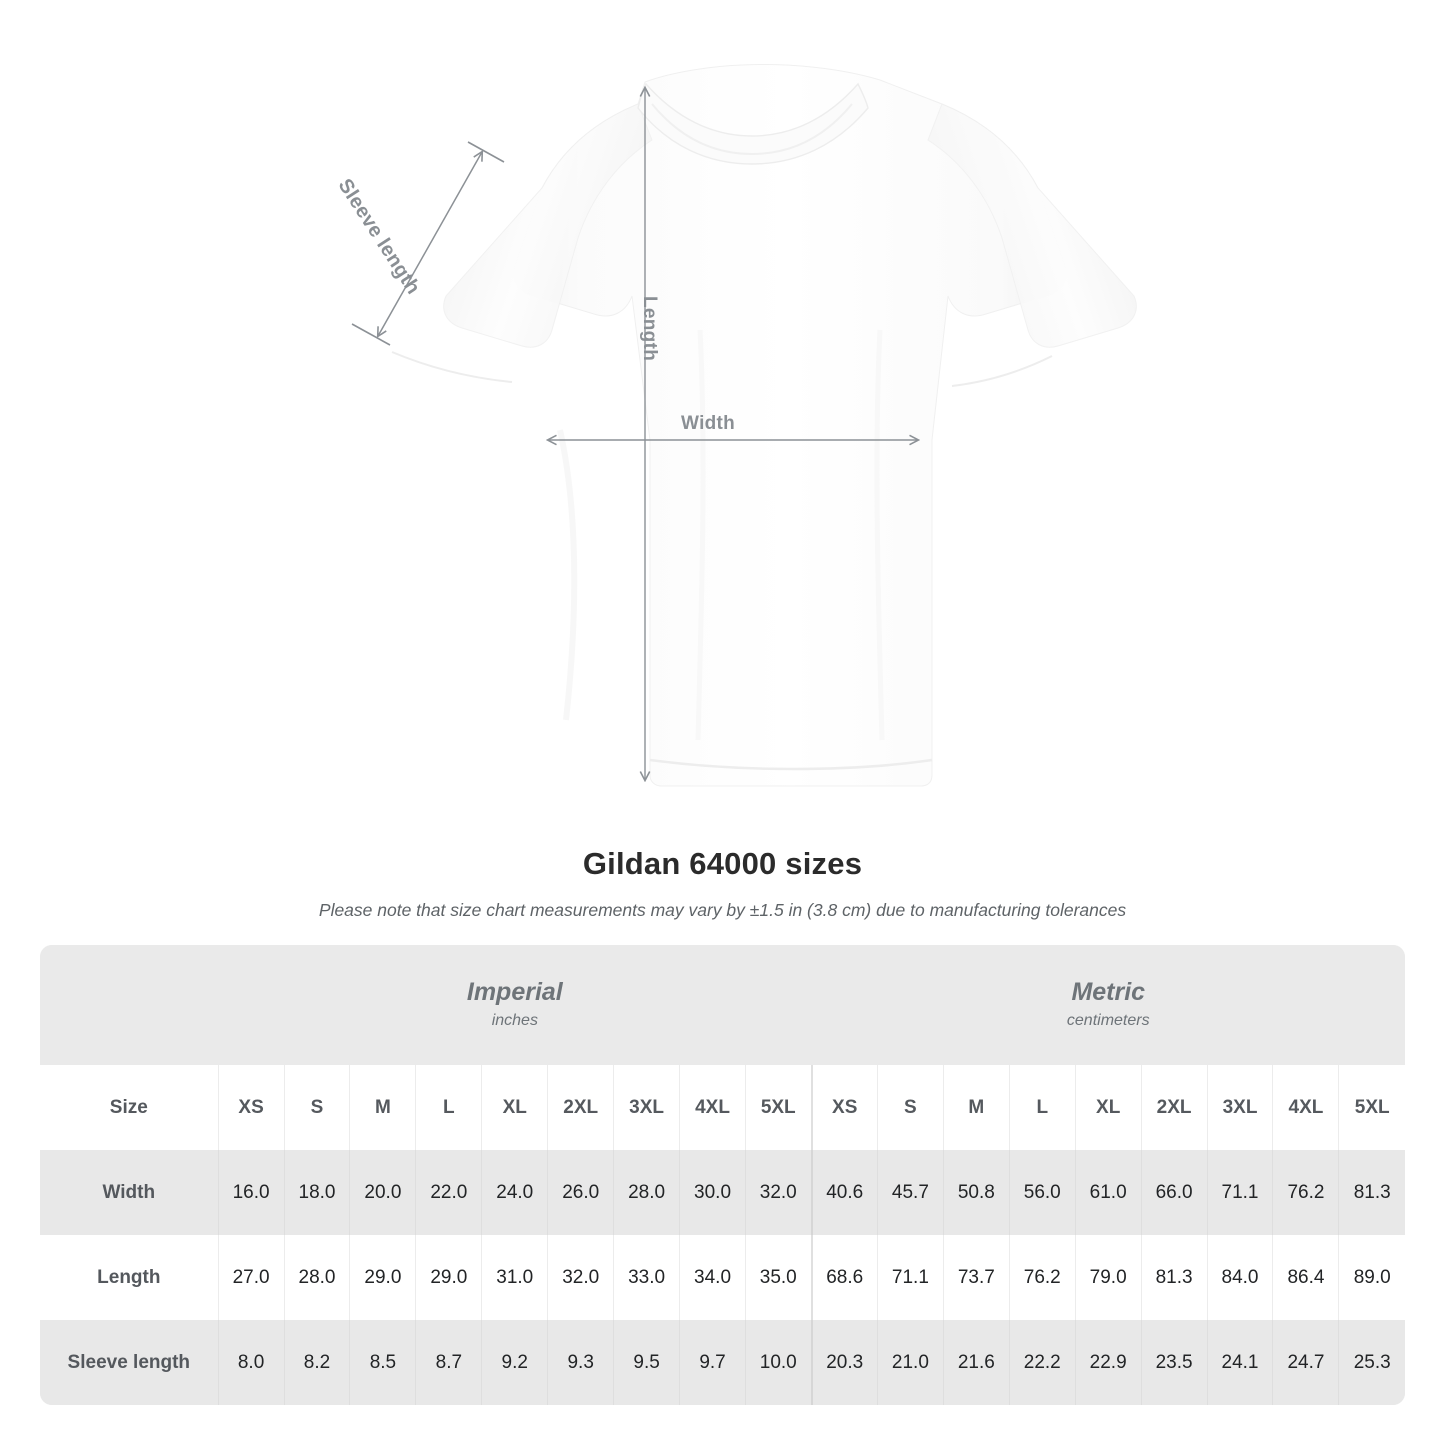 This screenshot has width=1445, height=1445. Describe the element at coordinates (371, 334) in the screenshot. I see `sleeve-cap-bottom` at that location.